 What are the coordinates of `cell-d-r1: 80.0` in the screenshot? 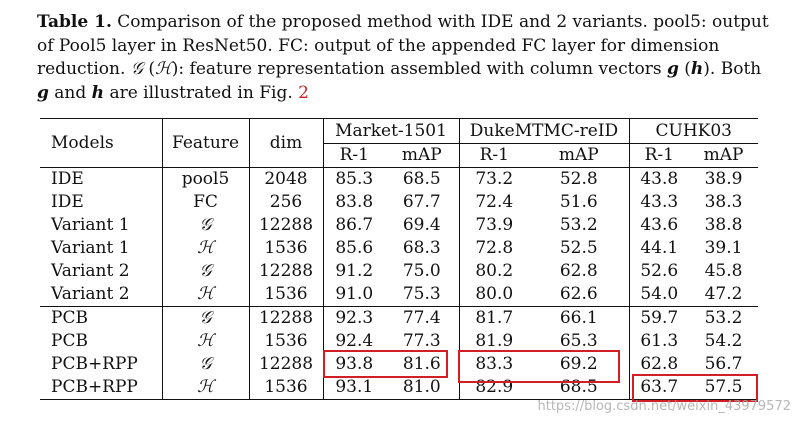 It's located at (493, 295).